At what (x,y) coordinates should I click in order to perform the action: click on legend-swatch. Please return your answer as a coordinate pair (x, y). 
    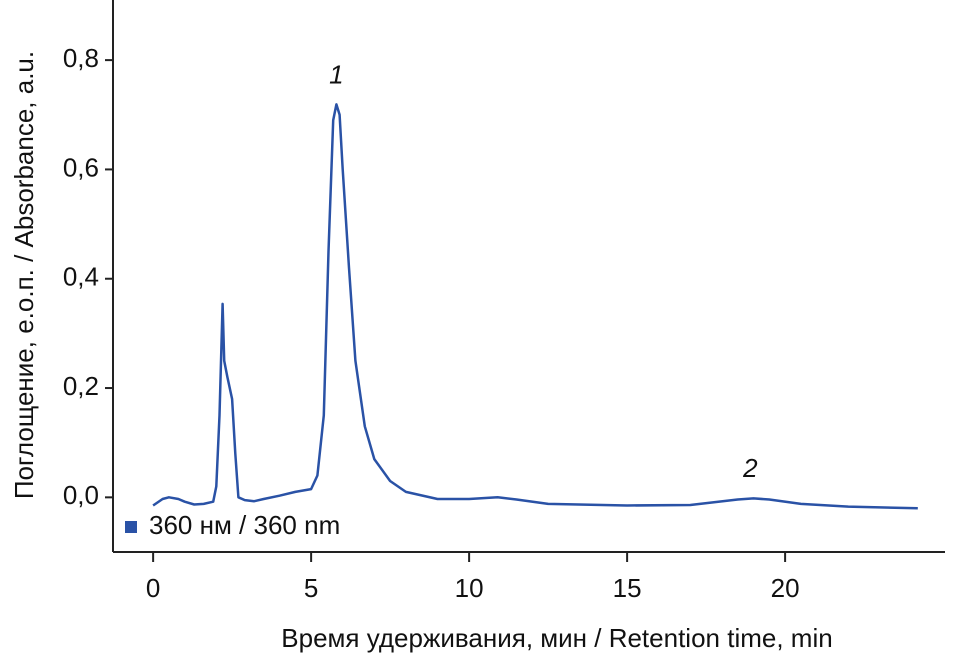
    Looking at the image, I should click on (131, 527).